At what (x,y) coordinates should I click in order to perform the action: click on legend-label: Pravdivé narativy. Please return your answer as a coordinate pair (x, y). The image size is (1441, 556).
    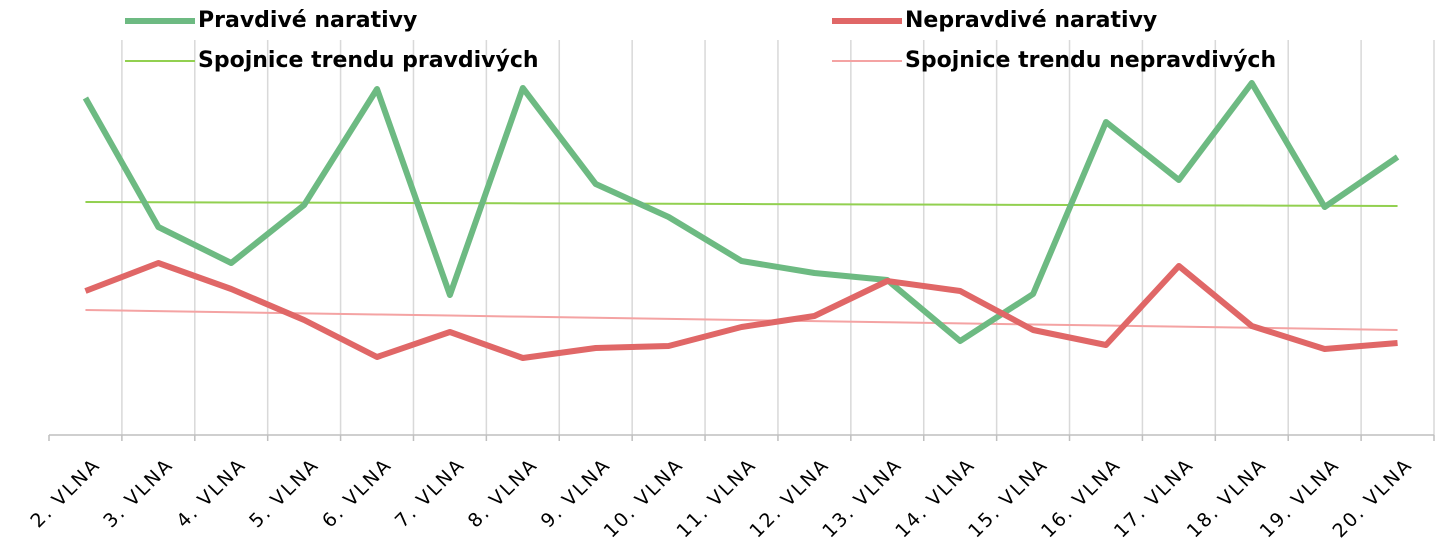
    Looking at the image, I should click on (307, 20).